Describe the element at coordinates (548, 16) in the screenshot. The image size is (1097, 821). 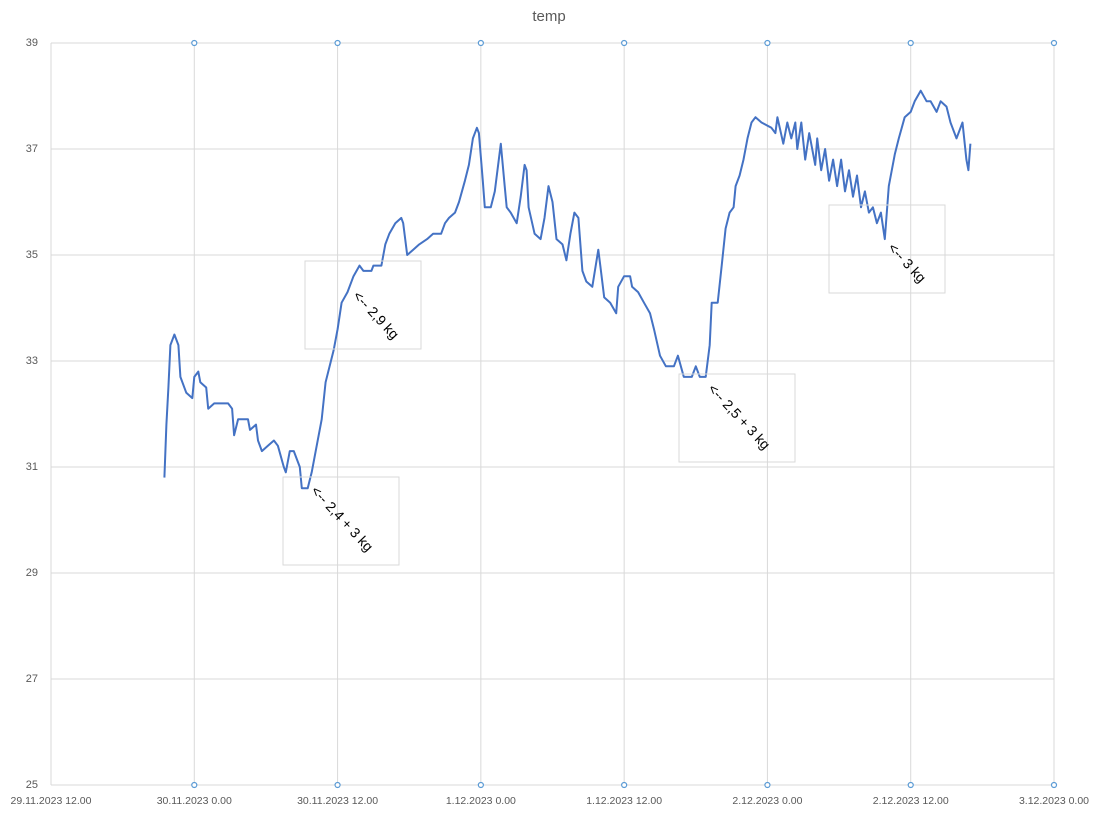
I see `chart-title: temp` at that location.